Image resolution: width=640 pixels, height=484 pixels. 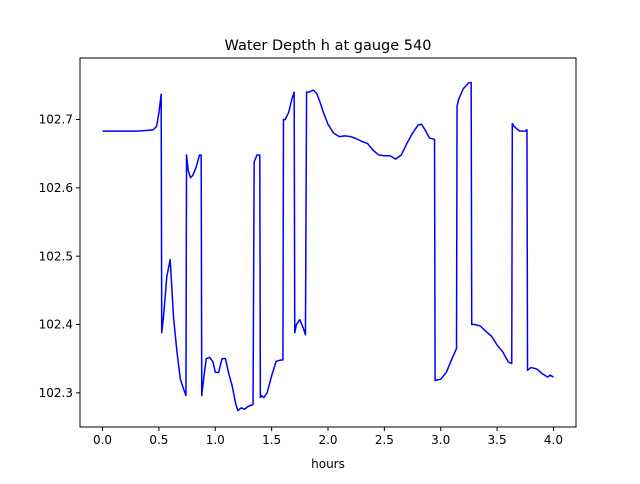 I want to click on x-axis-ticks: 0.0 0.5 1.0 1.5 2.0 2.5 3.0 3.5 4.0, so click(x=328, y=437).